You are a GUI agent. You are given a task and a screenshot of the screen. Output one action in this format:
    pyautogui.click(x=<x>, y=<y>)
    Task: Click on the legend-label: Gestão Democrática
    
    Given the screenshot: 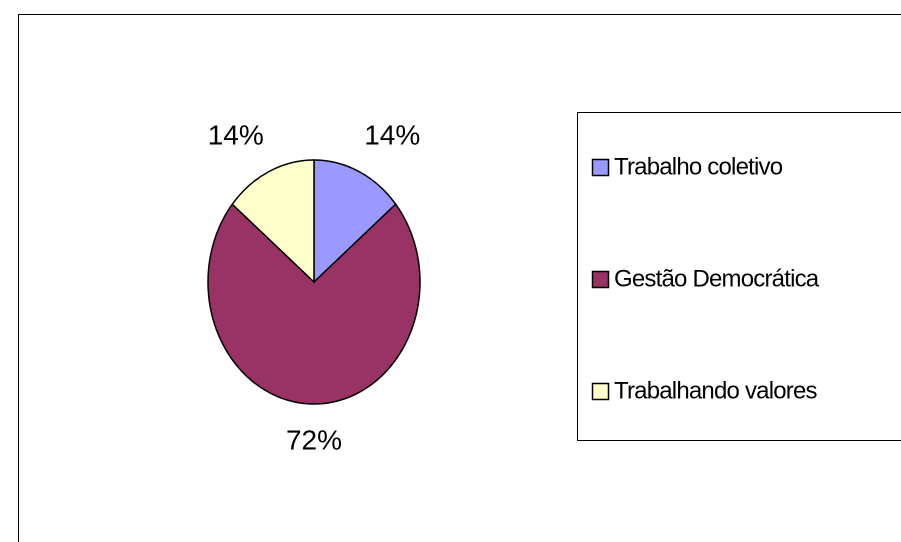 What is the action you would take?
    pyautogui.click(x=717, y=278)
    